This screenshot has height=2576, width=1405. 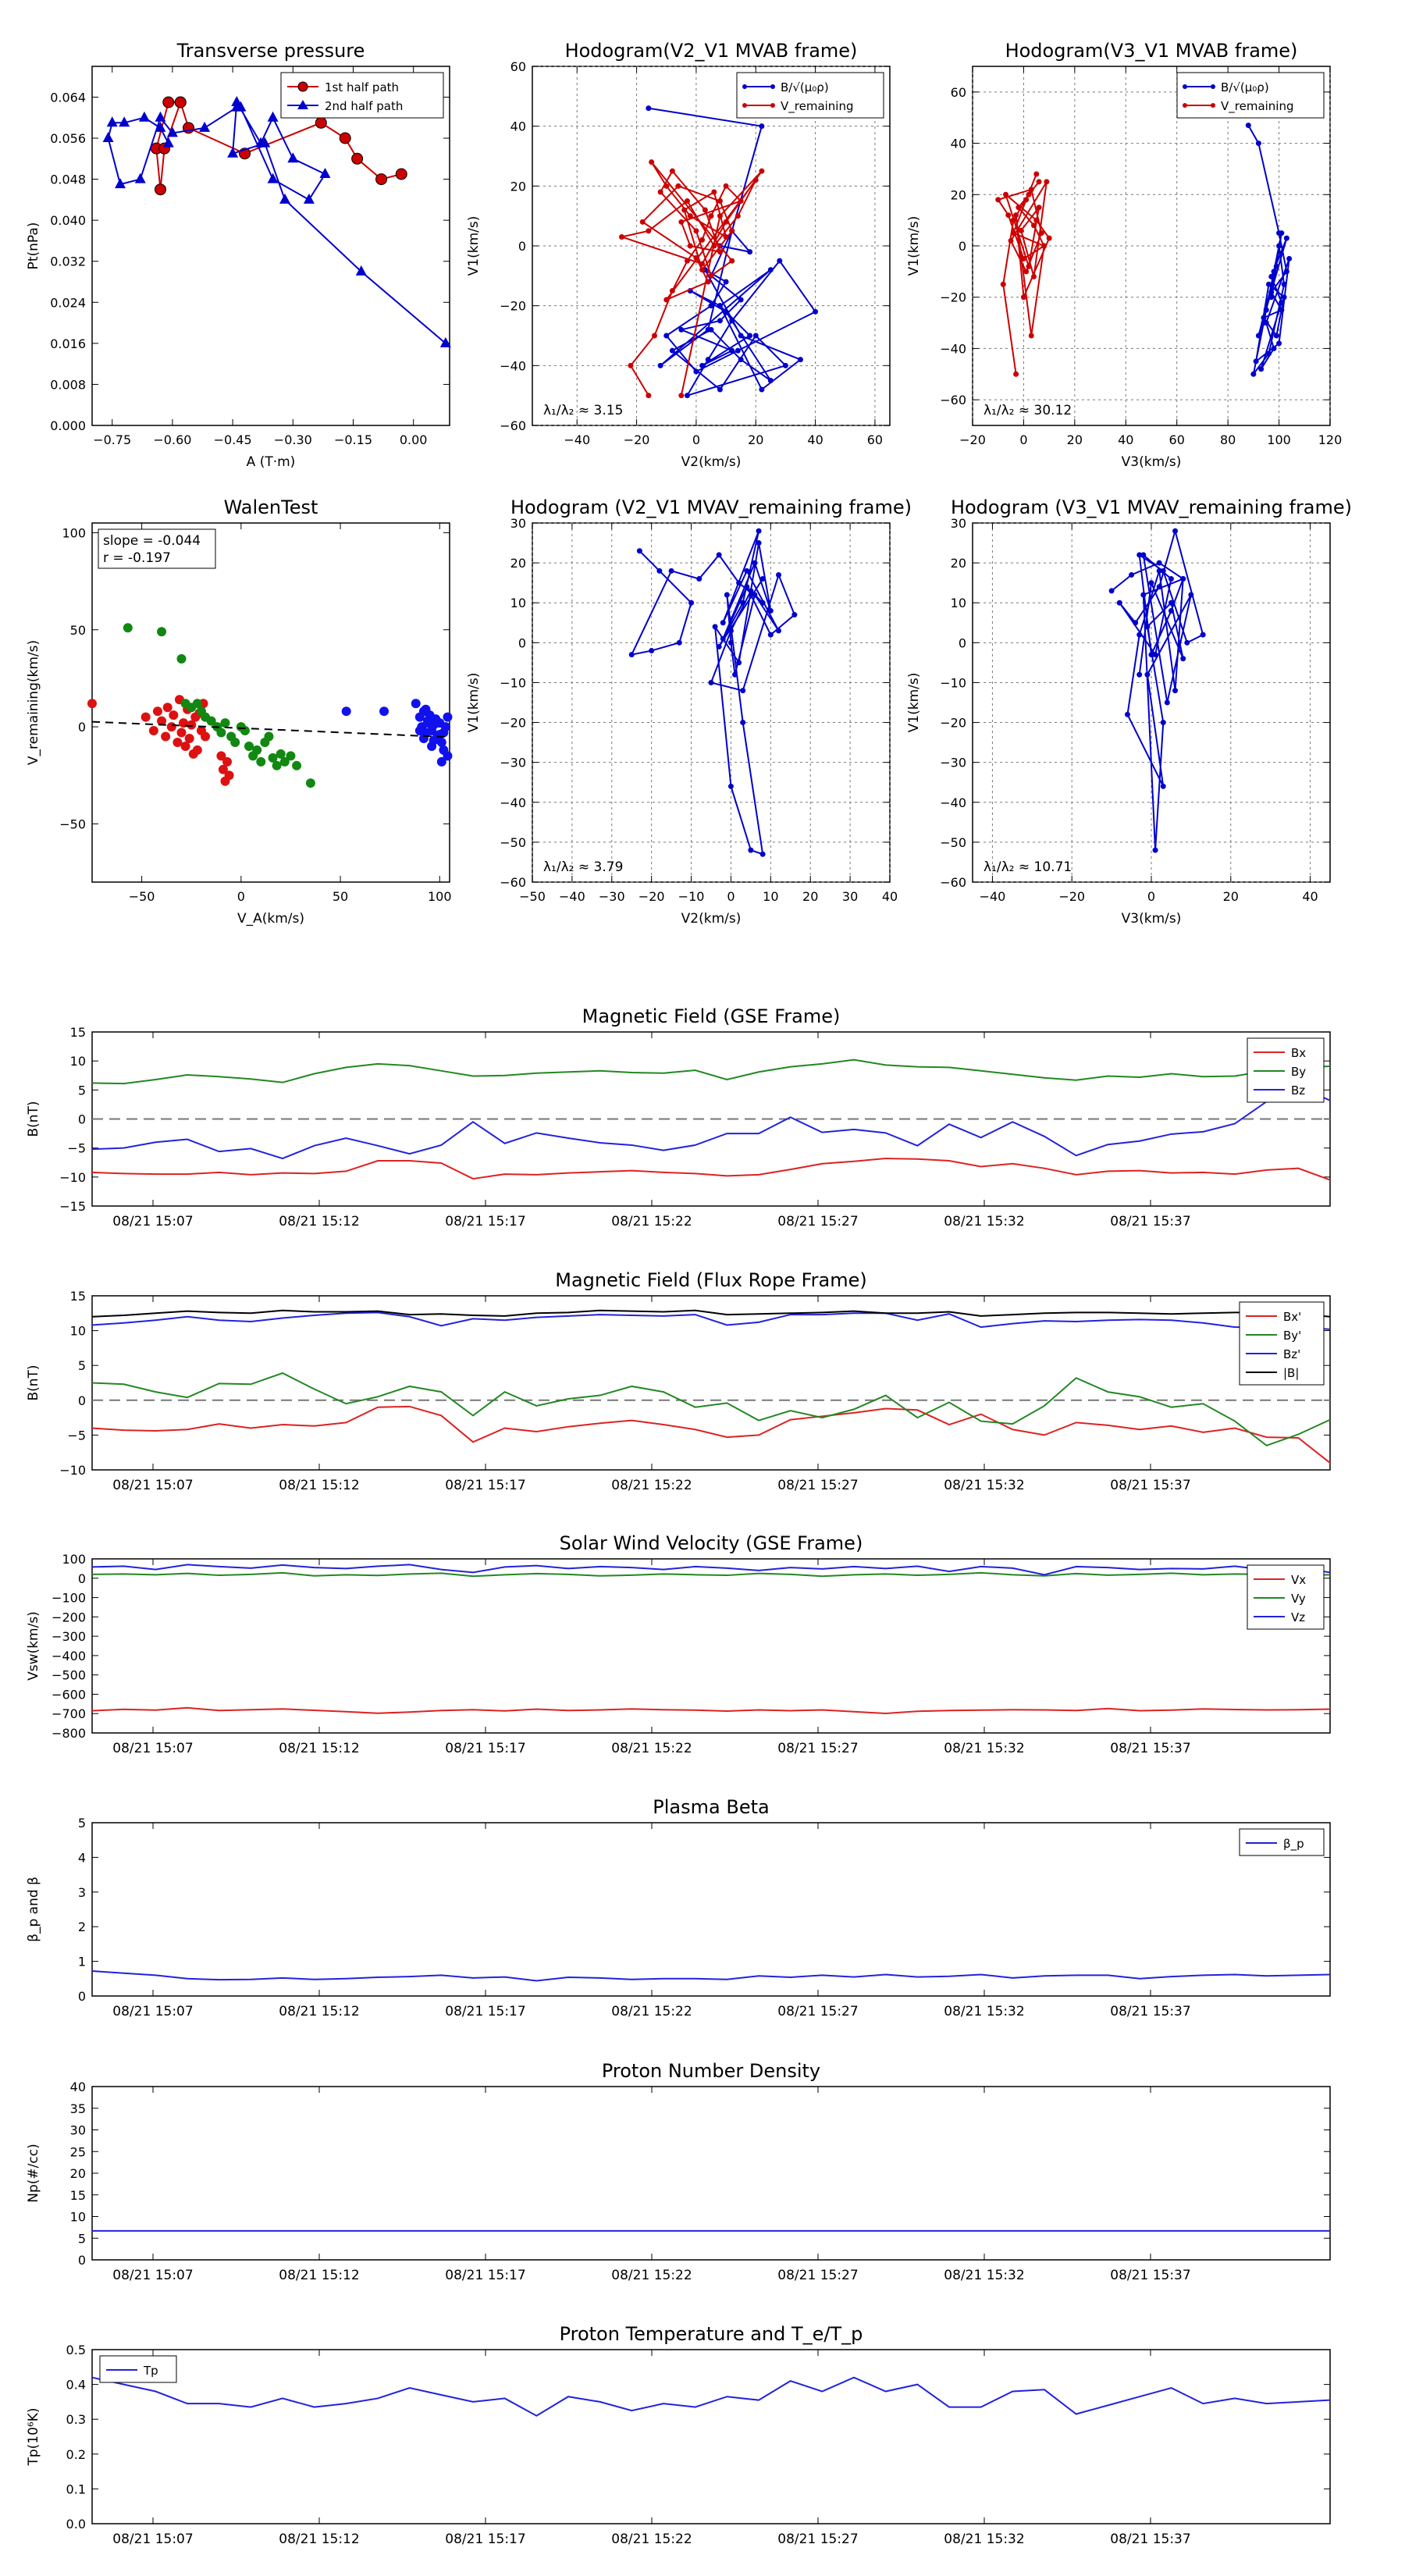 I want to click on legend-box, so click(x=1250, y=95).